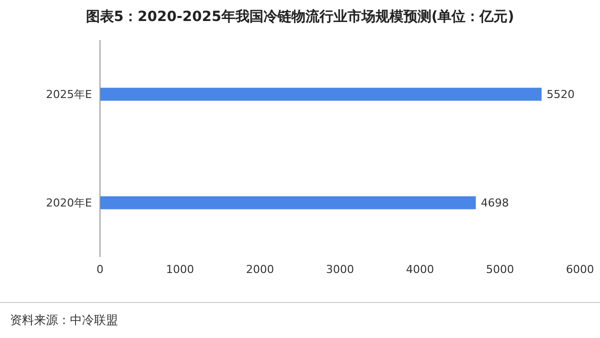 Image resolution: width=600 pixels, height=338 pixels. What do you see at coordinates (100, 269) in the screenshot?
I see `x-tick-label: 0` at bounding box center [100, 269].